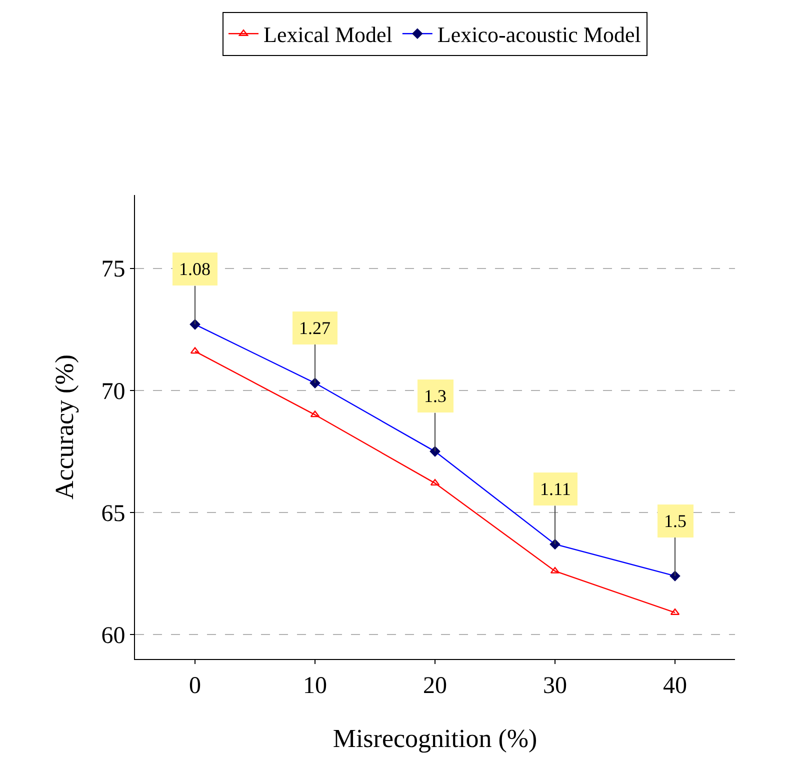 The image size is (790, 764). I want to click on annotation: 1.3, so click(435, 396).